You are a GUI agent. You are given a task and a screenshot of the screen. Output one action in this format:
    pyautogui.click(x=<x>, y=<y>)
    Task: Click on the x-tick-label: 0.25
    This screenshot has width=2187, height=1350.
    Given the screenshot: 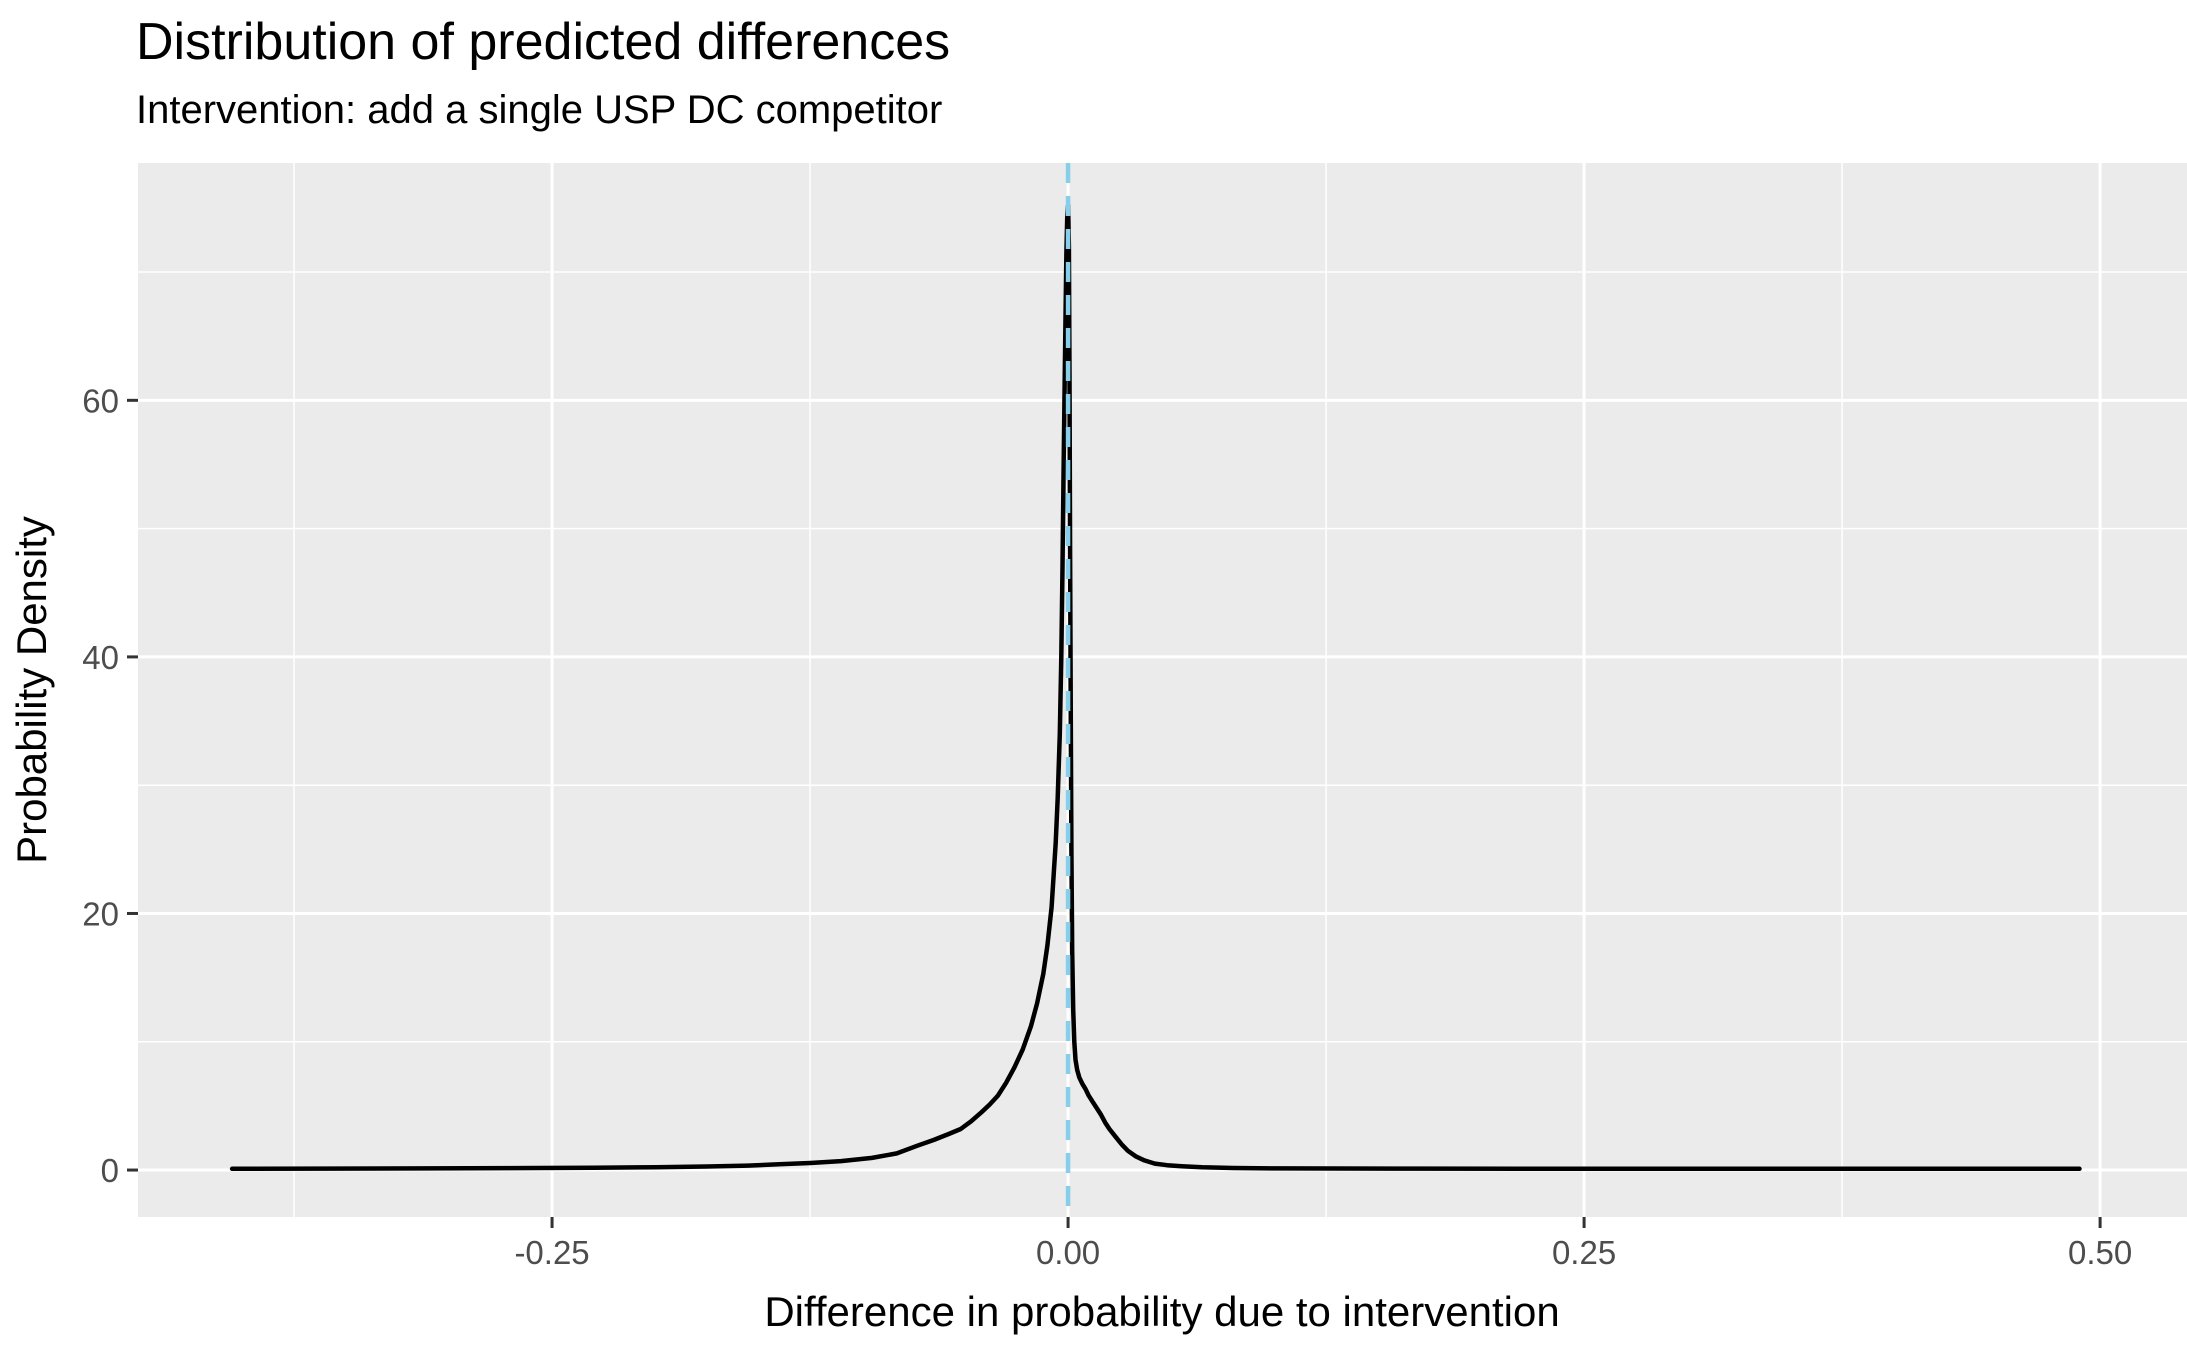 What is the action you would take?
    pyautogui.click(x=1584, y=1252)
    